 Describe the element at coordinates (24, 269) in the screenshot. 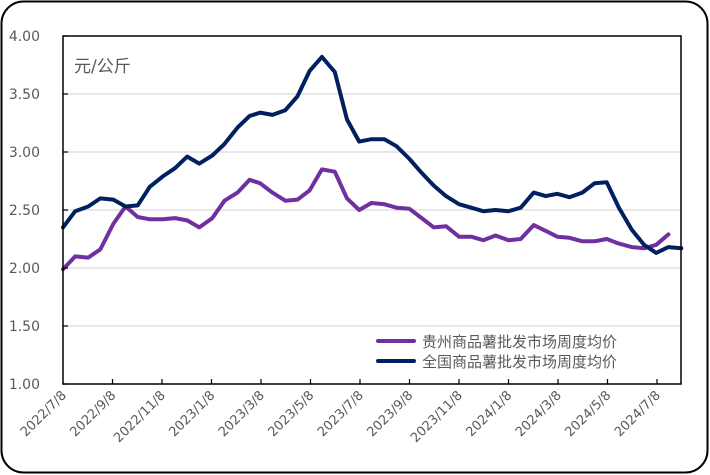

I see `y-tick-label: 2.00` at that location.